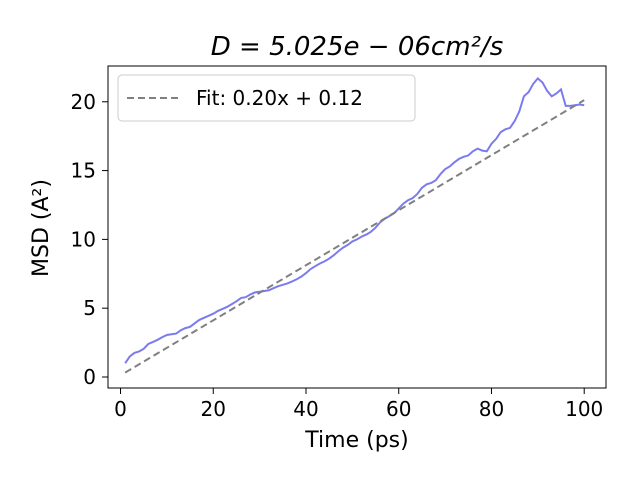  Describe the element at coordinates (358, 404) in the screenshot. I see `x-axis: 0 20 40 60 80 100` at that location.